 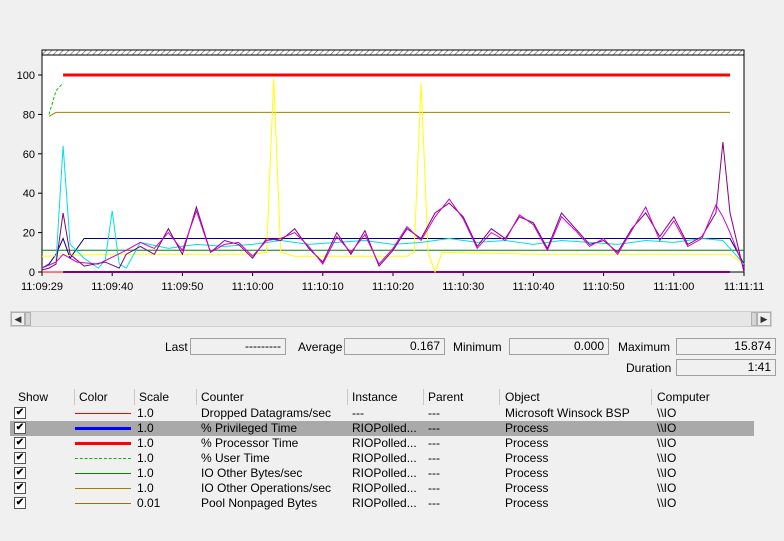 I want to click on x-tick-label: 11:09:29, so click(x=42, y=287).